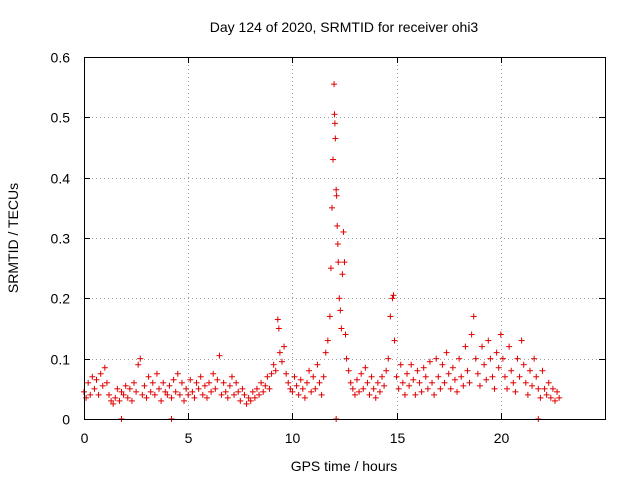 The image size is (640, 480). What do you see at coordinates (66, 420) in the screenshot?
I see `y-tick-label: 0` at bounding box center [66, 420].